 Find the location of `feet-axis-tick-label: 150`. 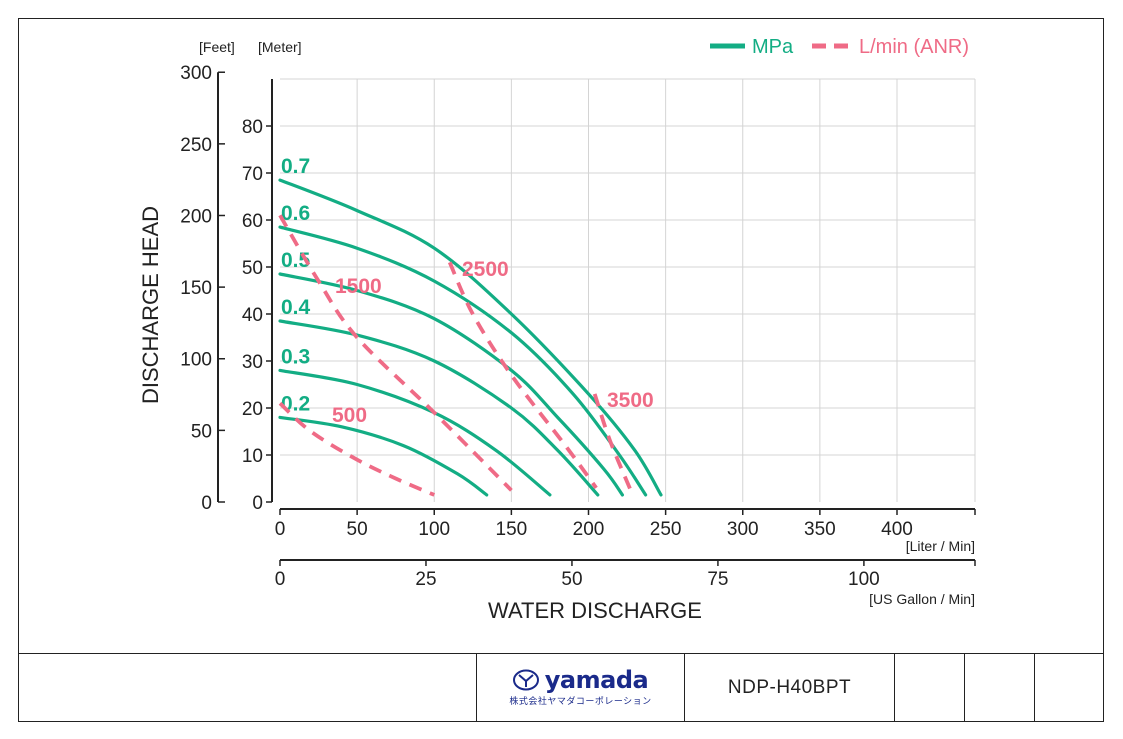

feet-axis-tick-label: 150 is located at coordinates (196, 288).